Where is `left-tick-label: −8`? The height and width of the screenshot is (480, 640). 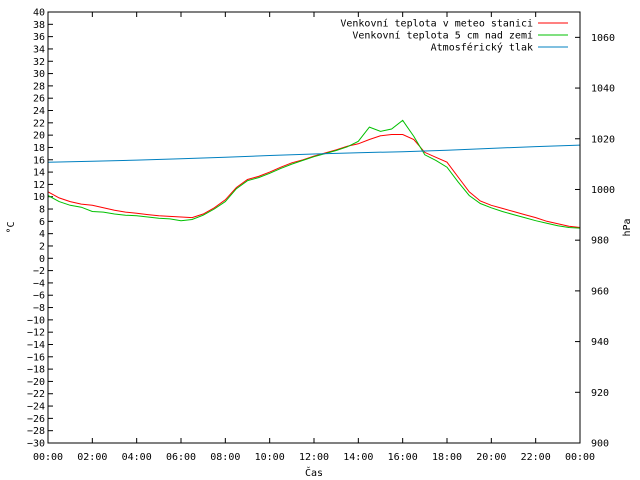
left-tick-label: −8 is located at coordinates (39, 308).